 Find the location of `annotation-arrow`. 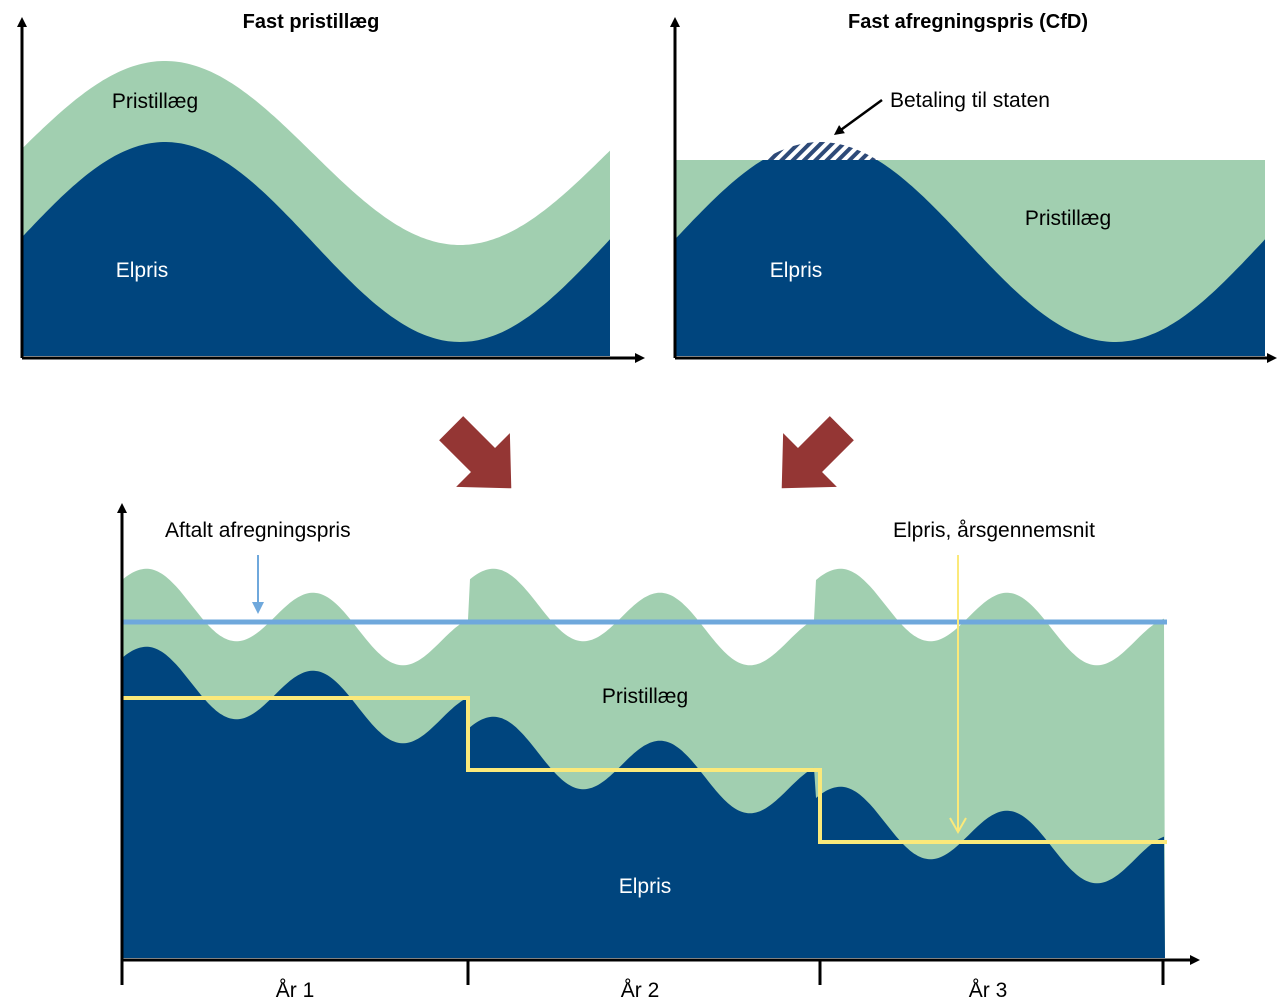

annotation-arrow is located at coordinates (858, 116).